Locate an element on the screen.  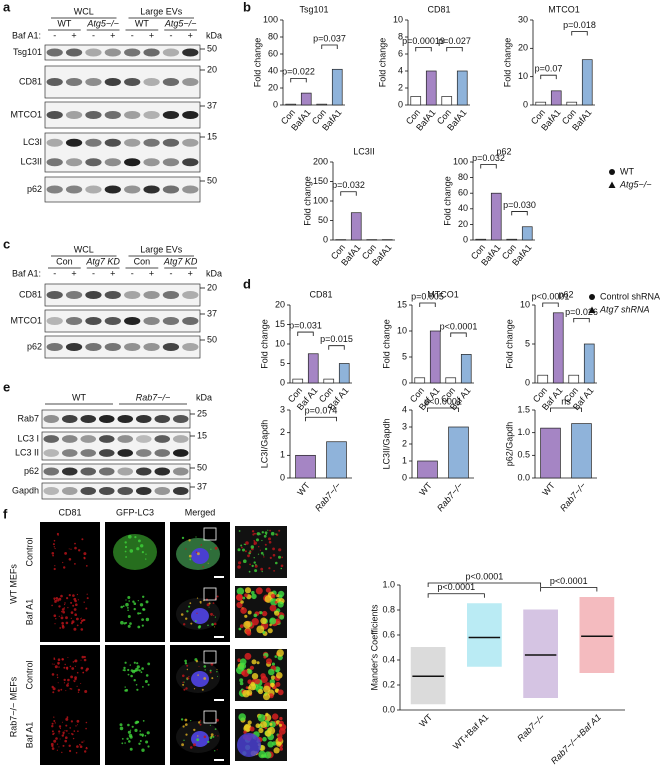
y-tick-label: 2 is located at coordinates (282, 432).